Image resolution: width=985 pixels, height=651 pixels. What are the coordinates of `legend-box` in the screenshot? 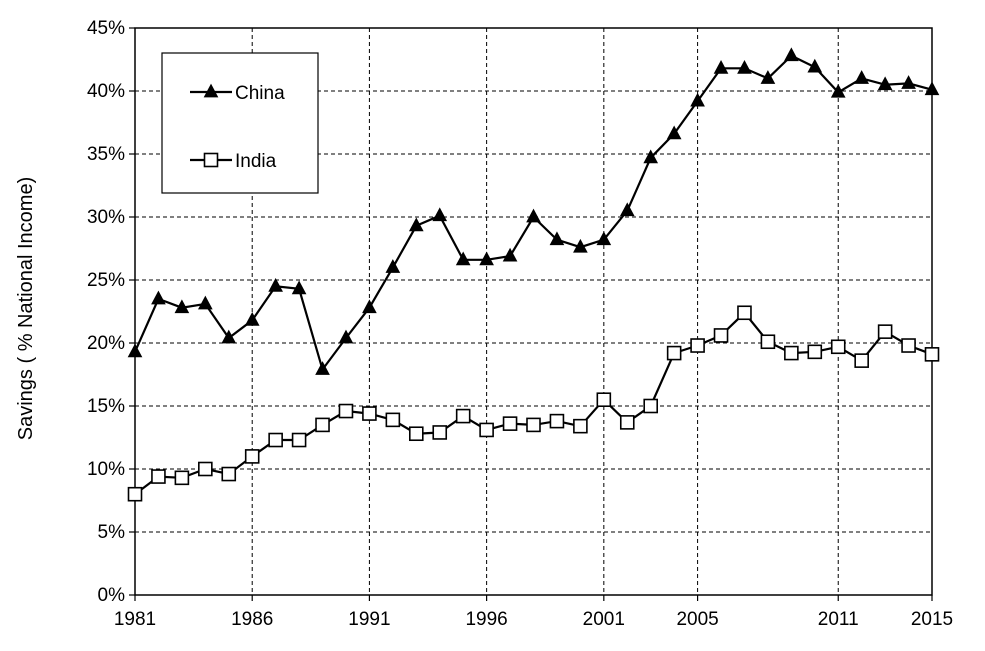 It's located at (240, 123).